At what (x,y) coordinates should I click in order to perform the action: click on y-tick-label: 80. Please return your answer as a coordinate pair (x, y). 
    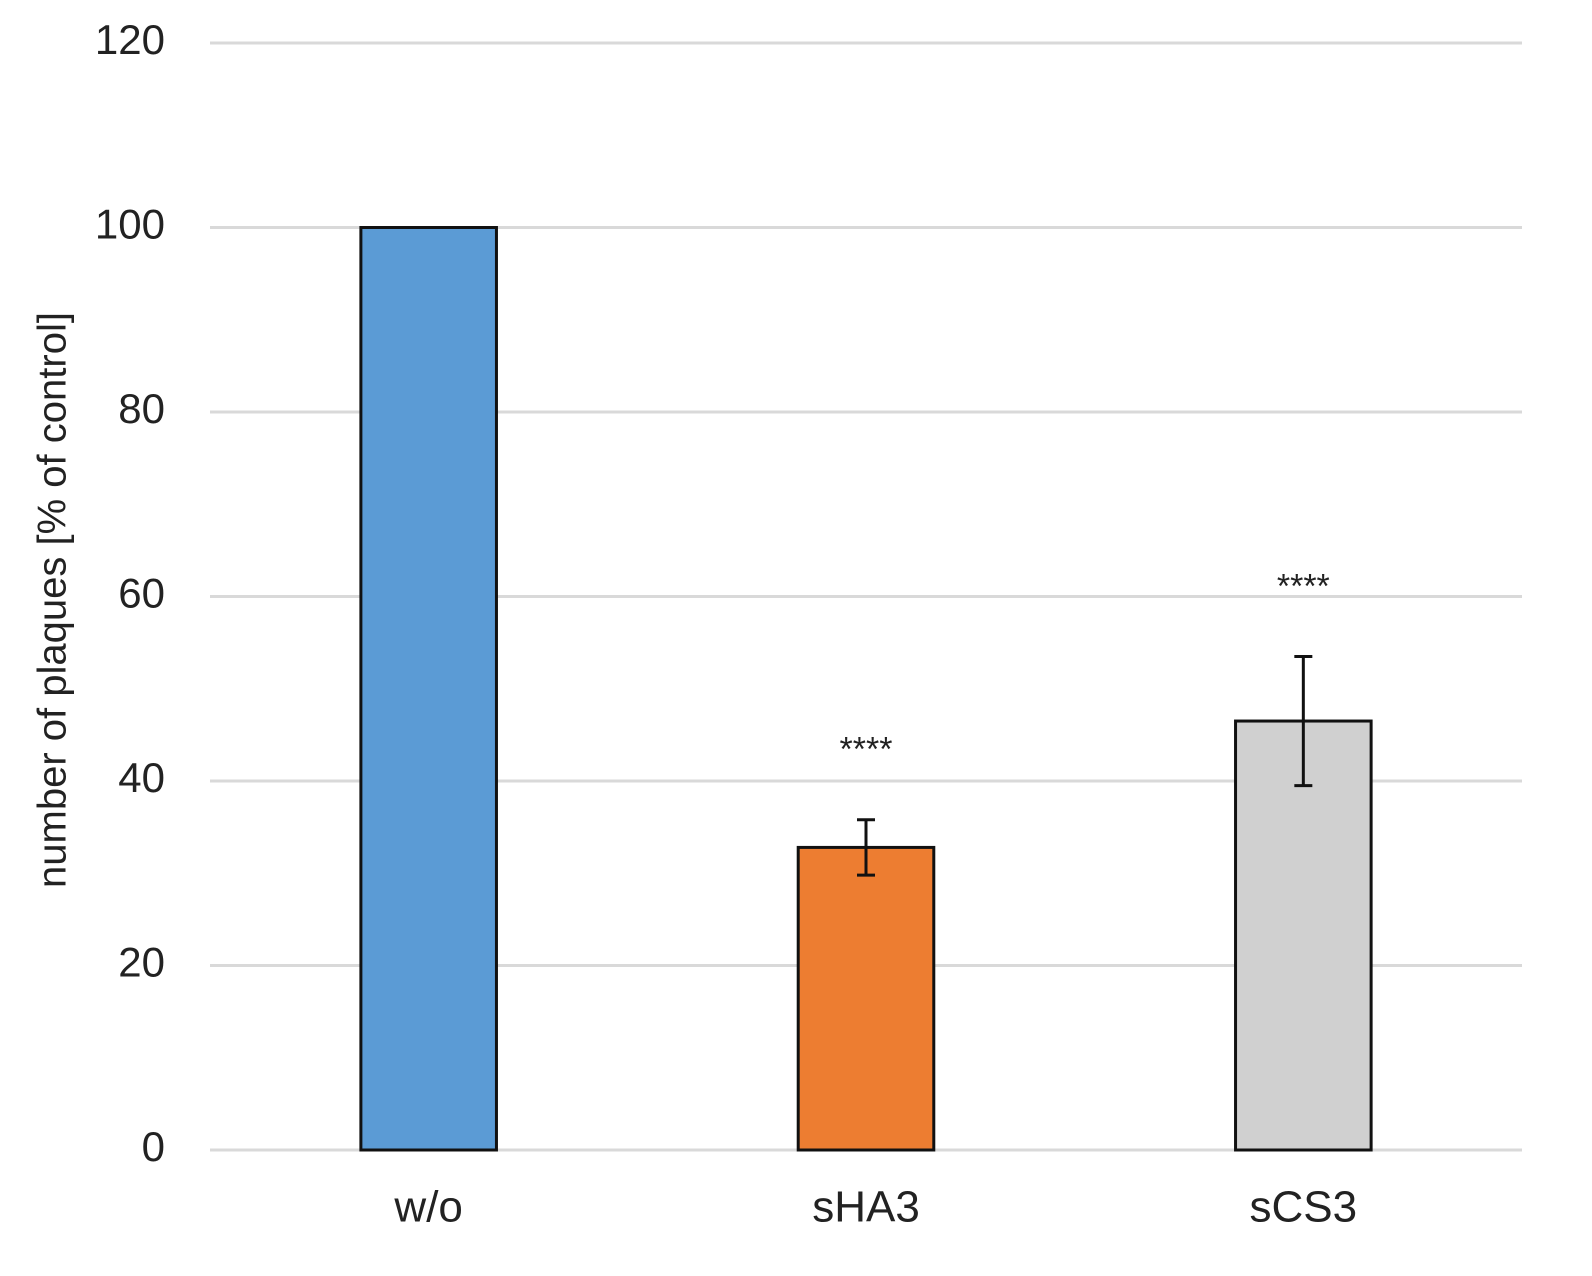
    Looking at the image, I should click on (141, 408).